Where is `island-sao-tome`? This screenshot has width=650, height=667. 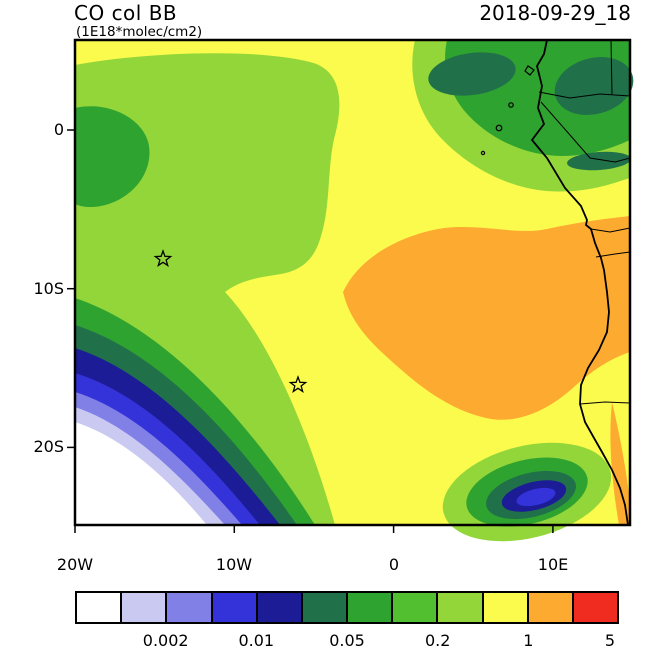
island-sao-tome is located at coordinates (499, 128).